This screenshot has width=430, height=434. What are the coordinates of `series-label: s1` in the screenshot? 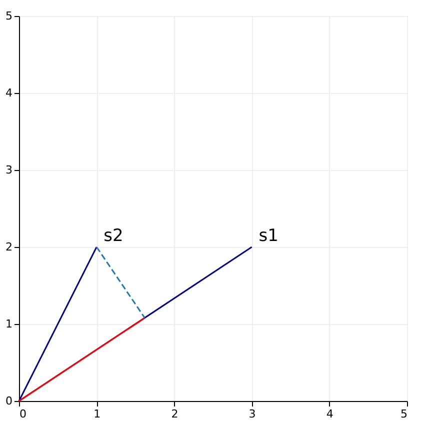 It's located at (268, 236).